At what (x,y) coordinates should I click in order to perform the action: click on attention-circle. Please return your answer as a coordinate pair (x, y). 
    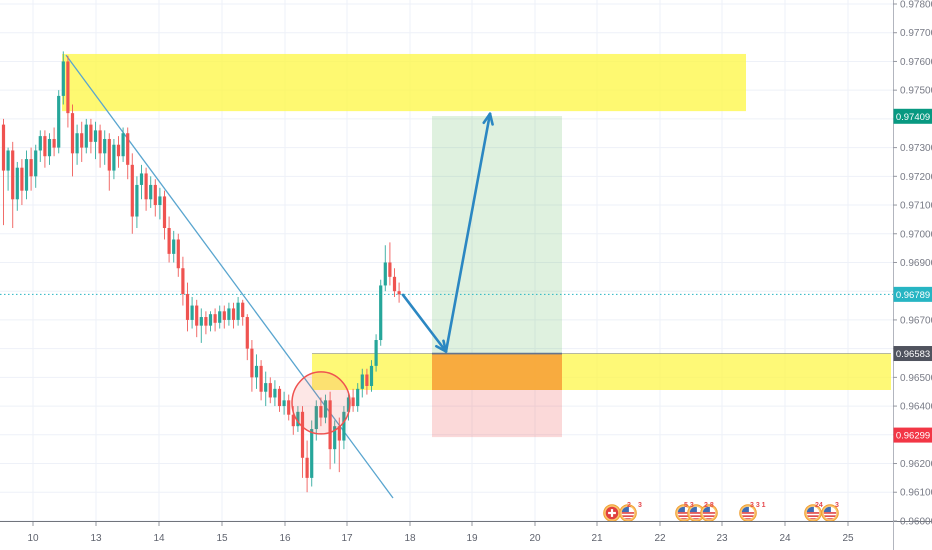
    Looking at the image, I should click on (321, 403).